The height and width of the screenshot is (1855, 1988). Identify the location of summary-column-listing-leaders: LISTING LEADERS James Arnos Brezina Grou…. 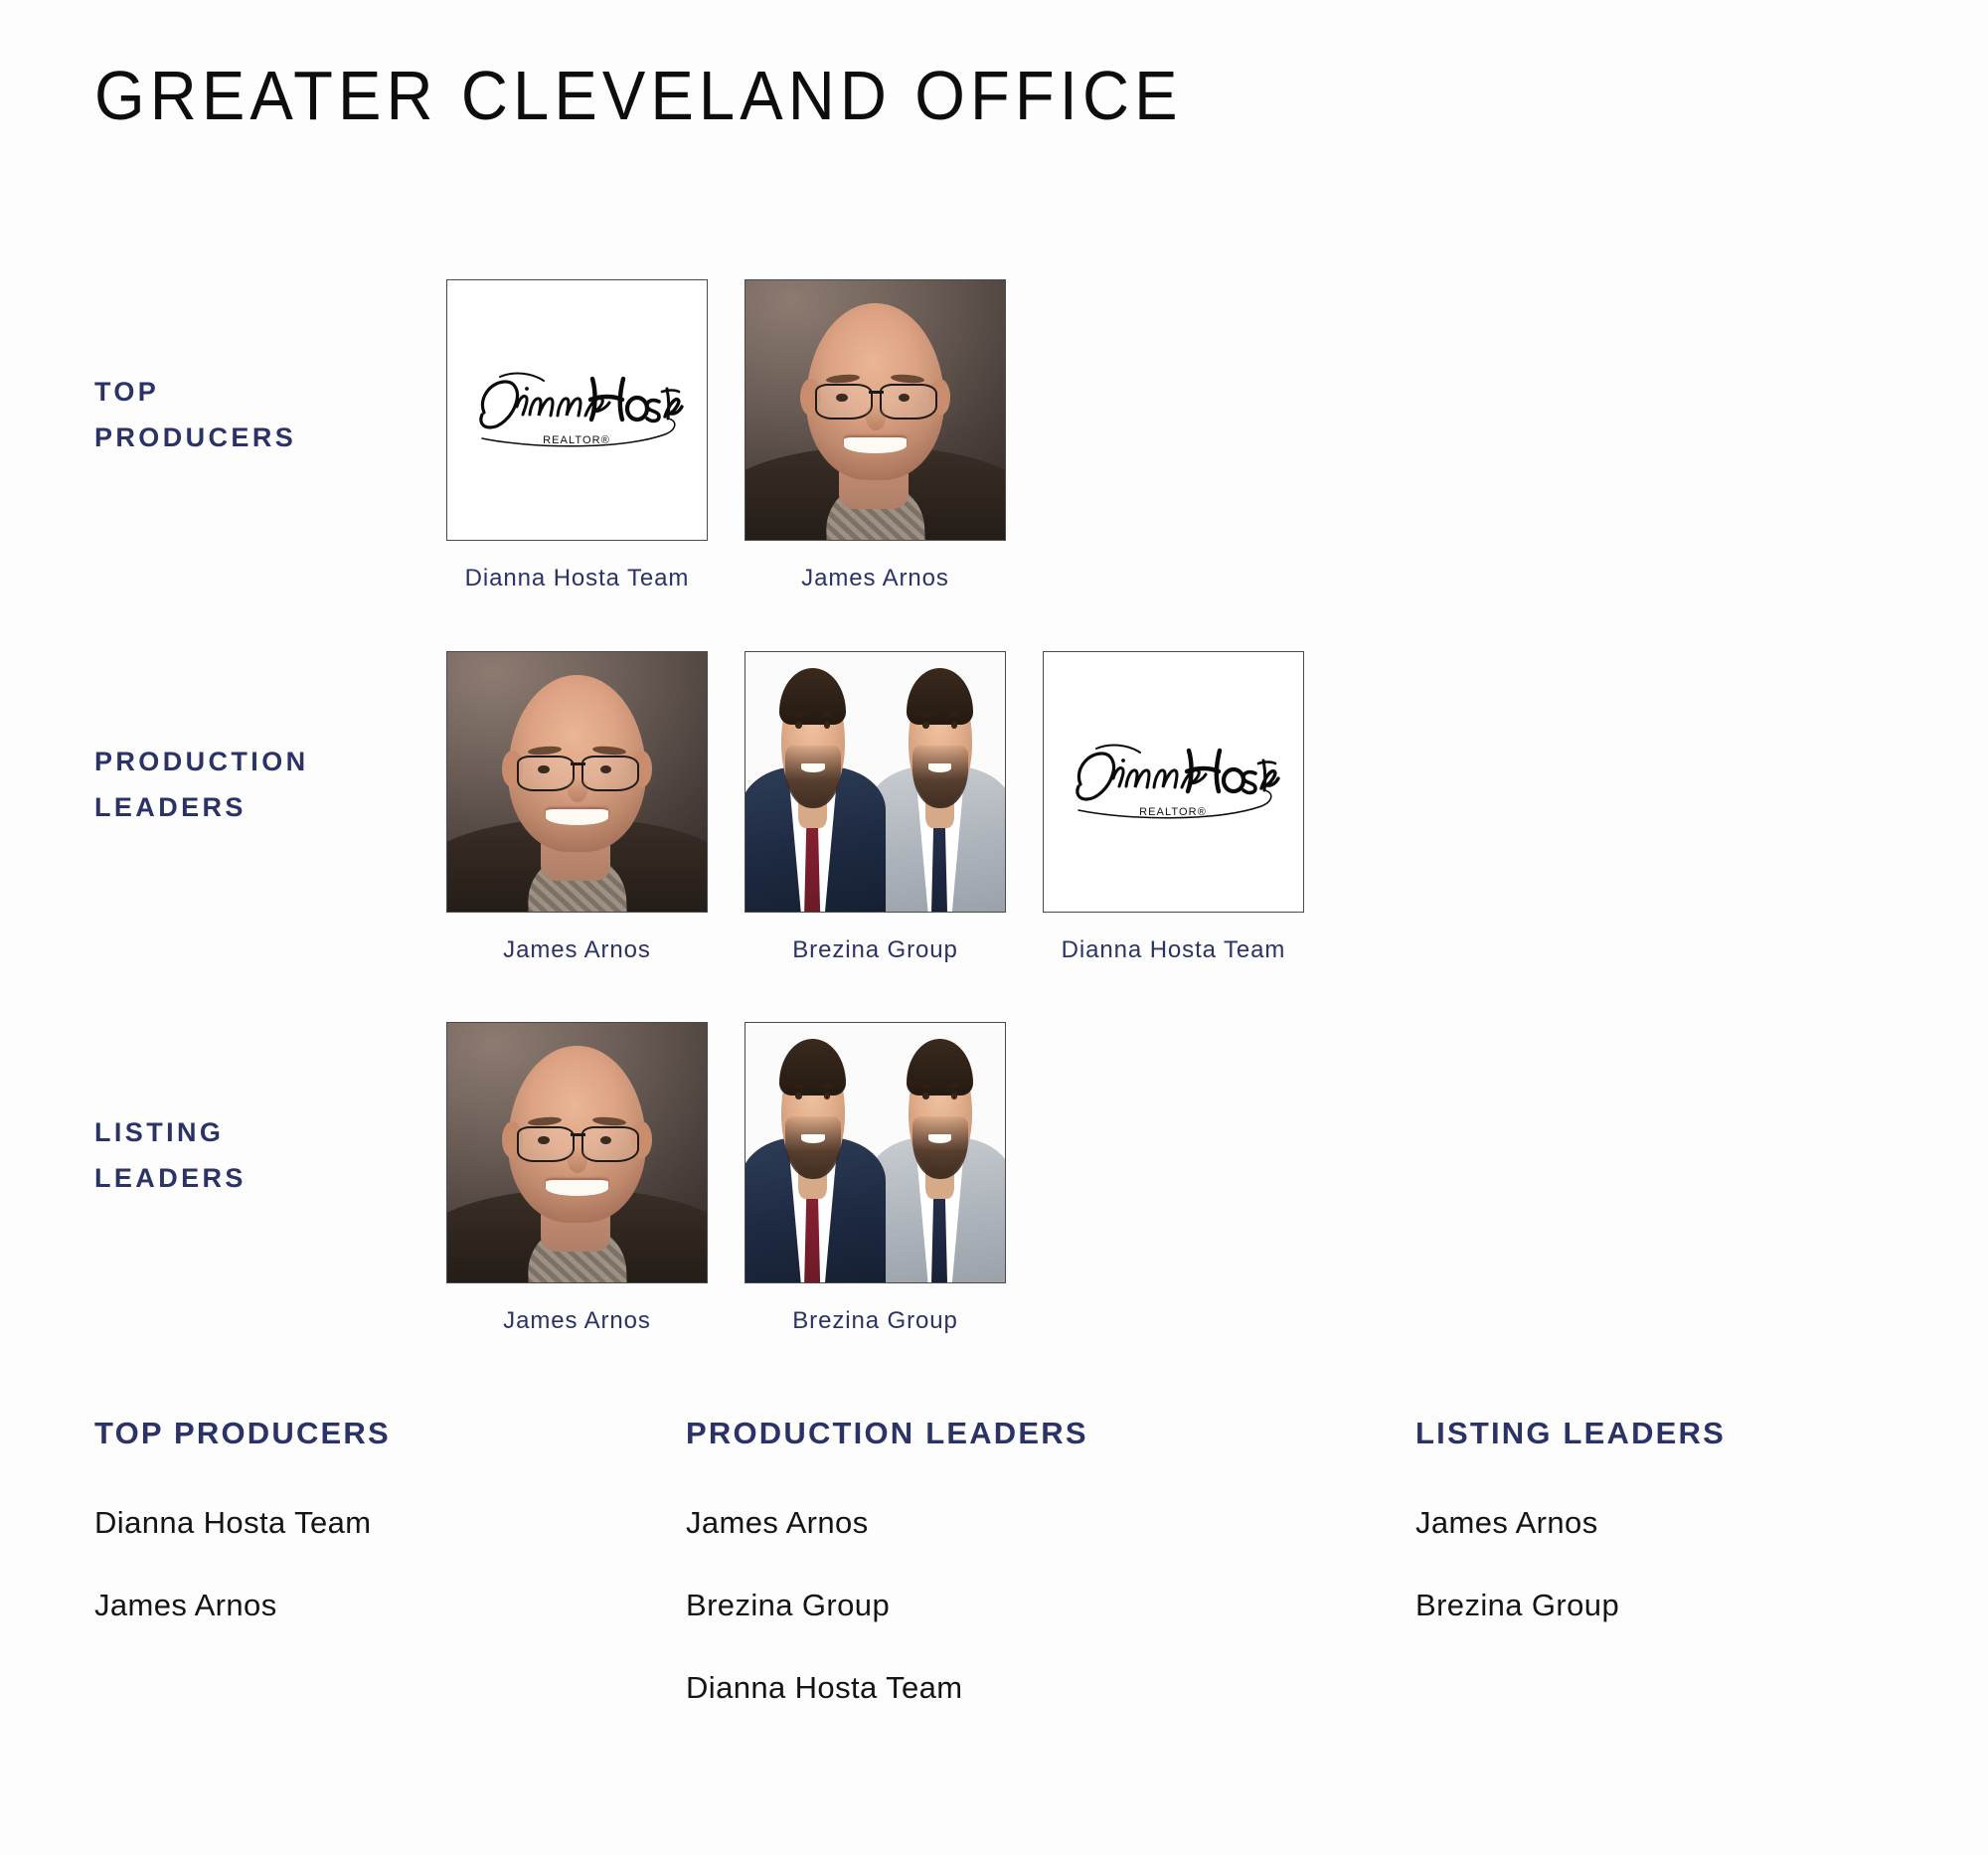
(1683, 1543).